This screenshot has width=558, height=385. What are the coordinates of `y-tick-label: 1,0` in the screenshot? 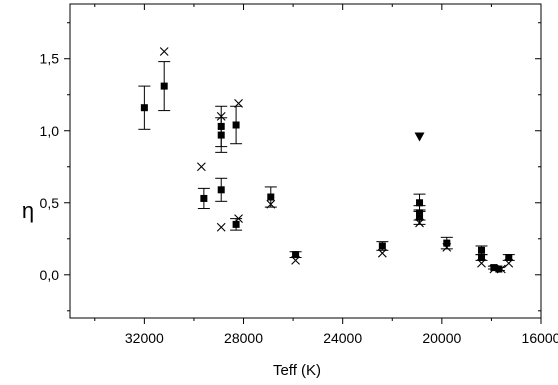 It's located at (50, 131).